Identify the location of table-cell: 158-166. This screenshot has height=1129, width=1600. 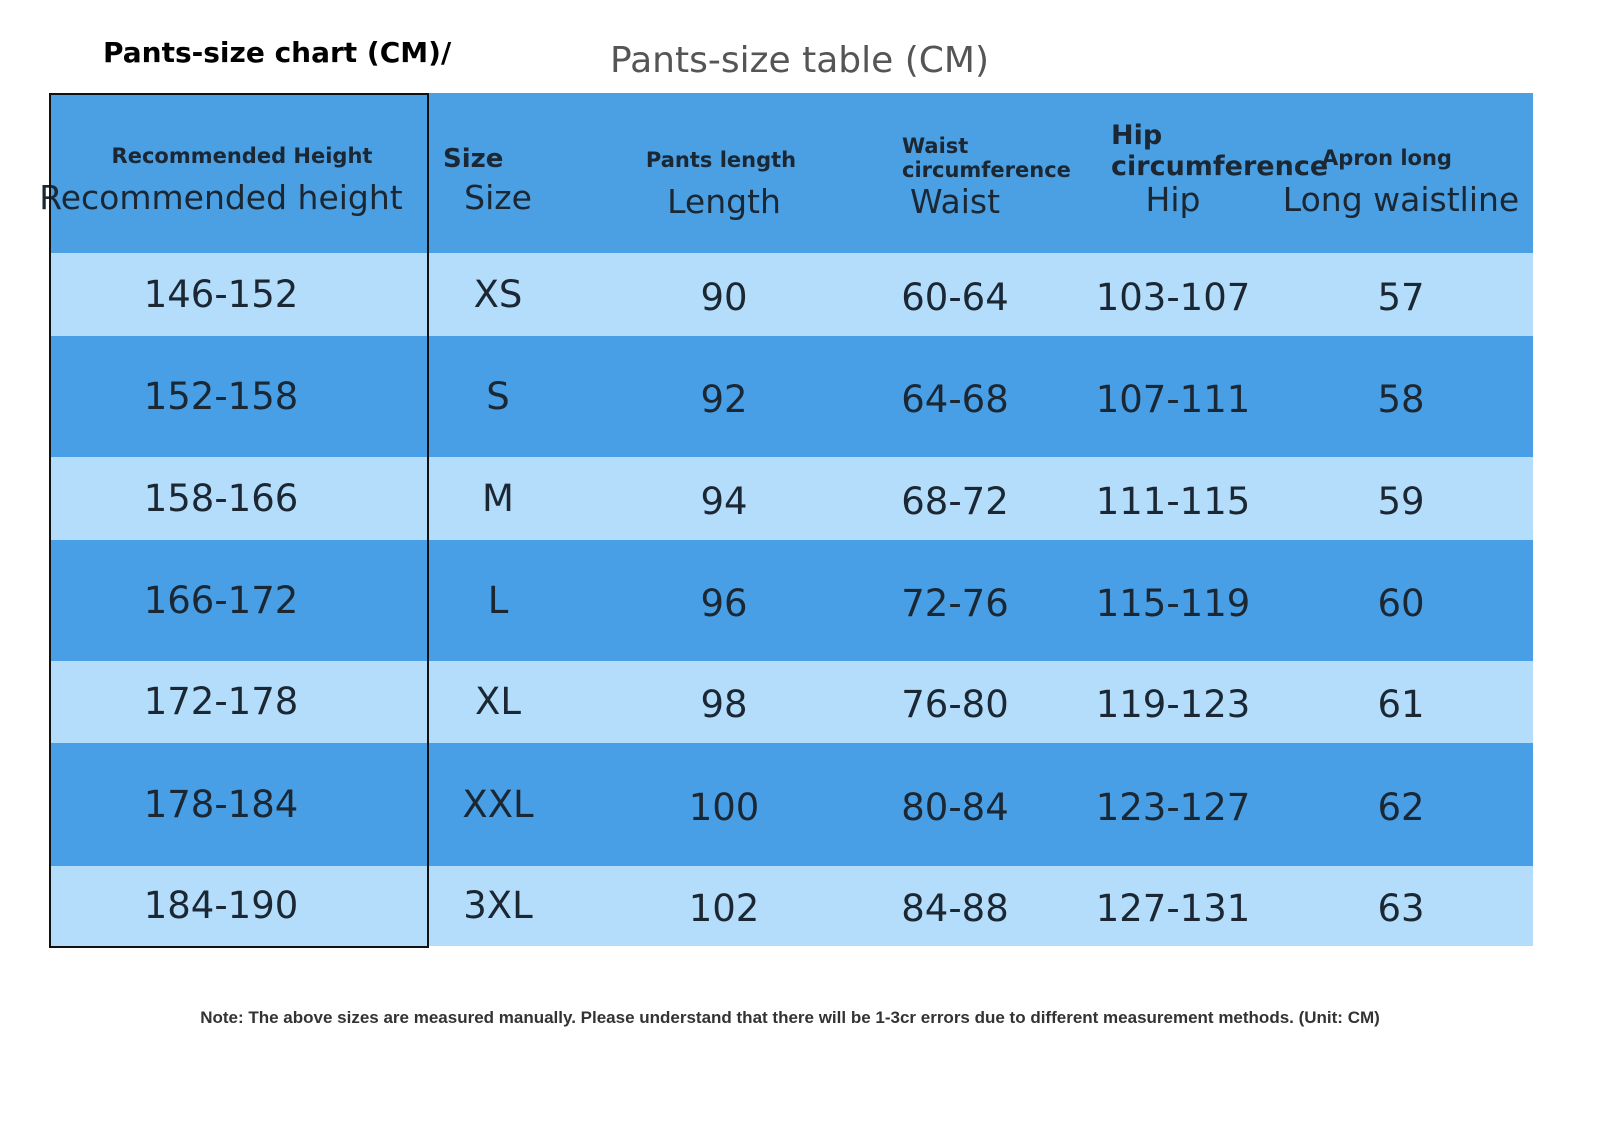
(221, 498).